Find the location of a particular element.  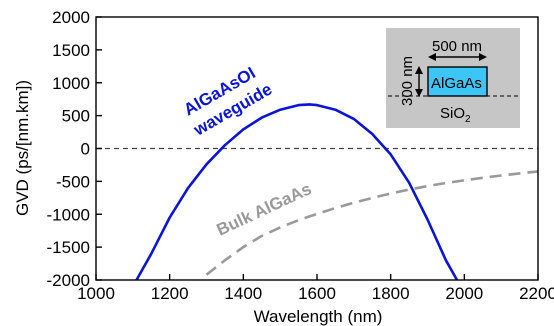

inset-width-arrowhead-left is located at coordinates (432, 57).